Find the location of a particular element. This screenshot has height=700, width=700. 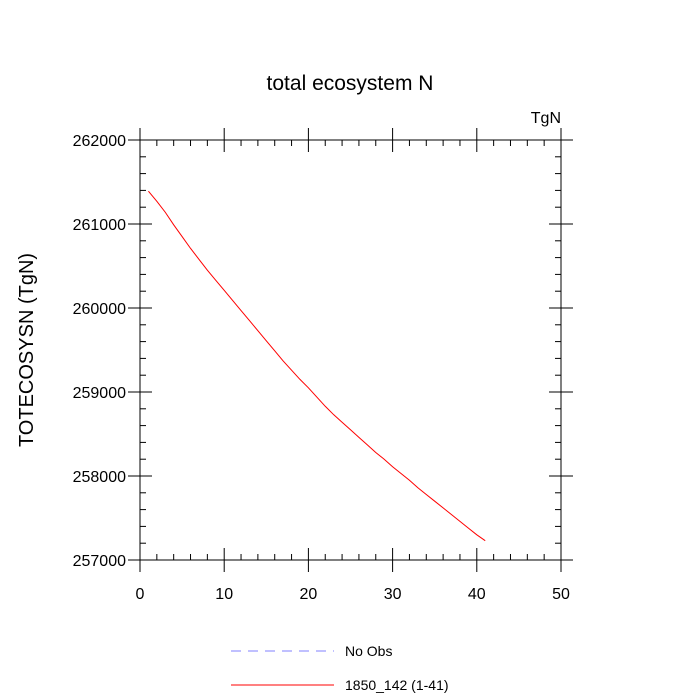

x-tick-label: 0 is located at coordinates (140, 594).